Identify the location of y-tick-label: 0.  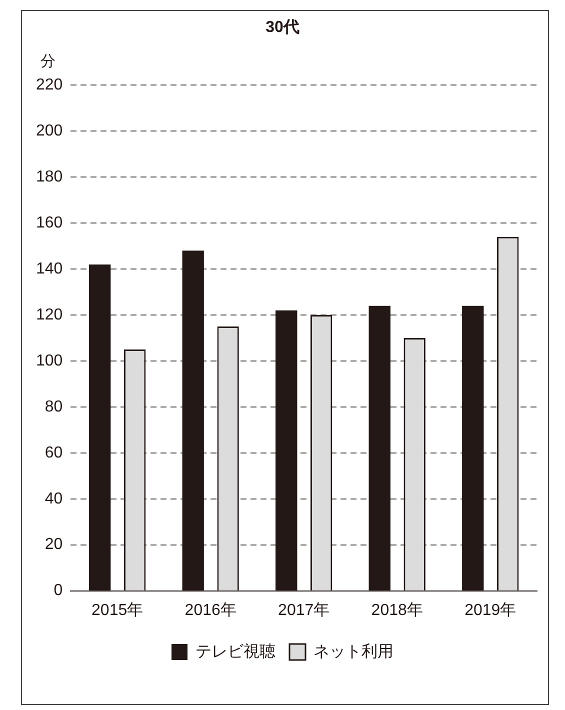
(58, 591).